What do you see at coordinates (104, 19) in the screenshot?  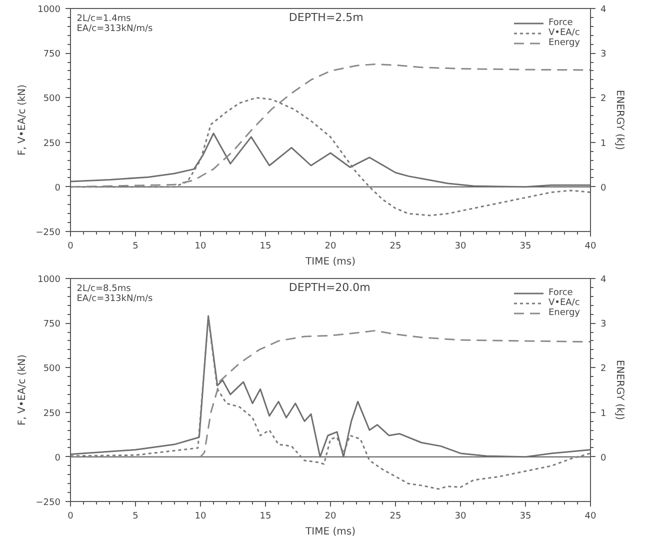 I see `annotation: 2L/c=1.4ms` at bounding box center [104, 19].